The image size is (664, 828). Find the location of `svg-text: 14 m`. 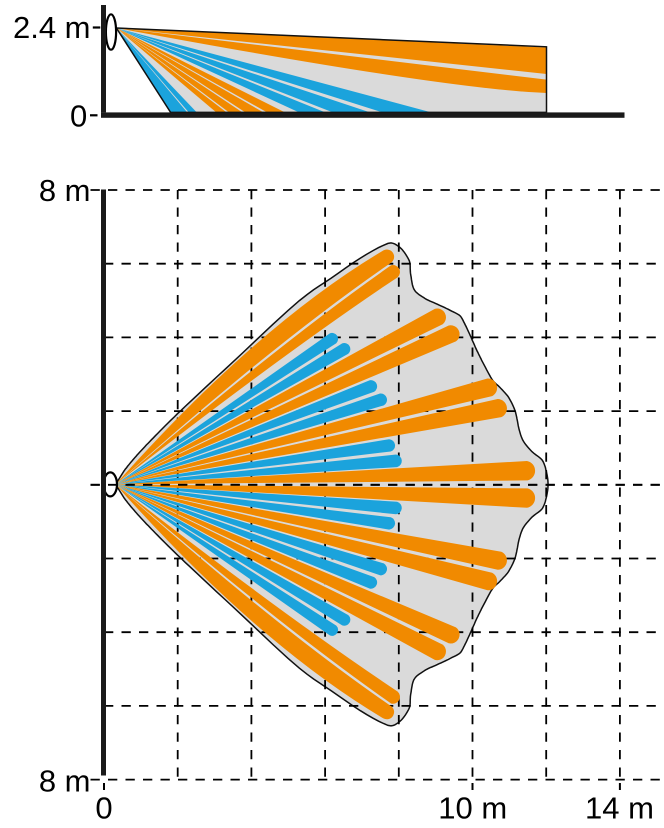

svg-text: 14 m is located at coordinates (619, 808).